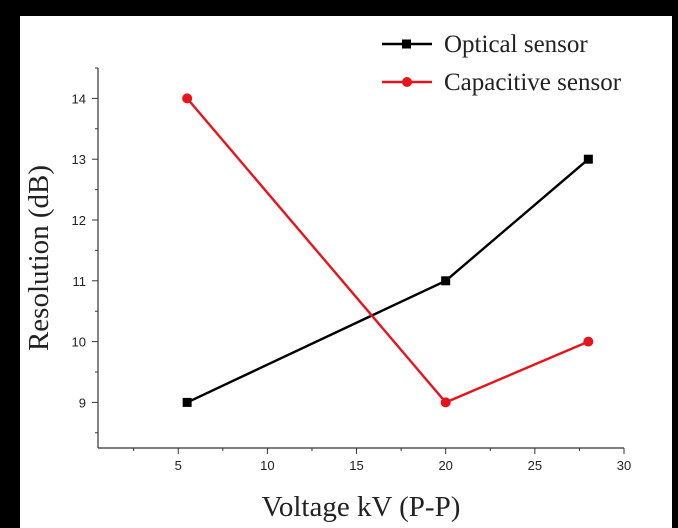  Describe the element at coordinates (82, 402) in the screenshot. I see `y-tick-label: 9` at that location.